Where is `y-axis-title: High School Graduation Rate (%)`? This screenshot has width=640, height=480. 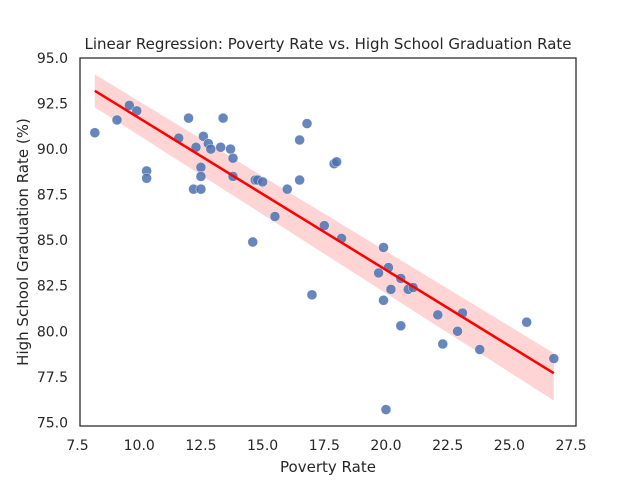
y-axis-title: High School Graduation Rate (%) is located at coordinates (23, 242).